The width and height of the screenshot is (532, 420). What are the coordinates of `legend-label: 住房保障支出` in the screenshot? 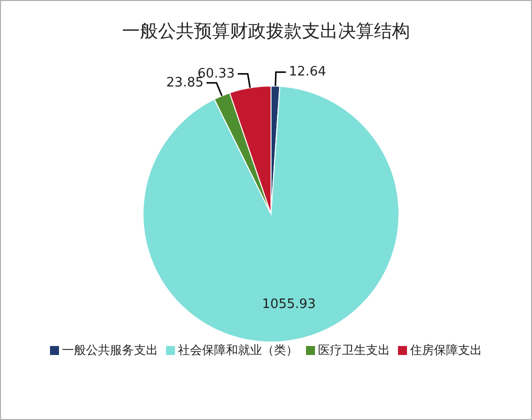 It's located at (445, 350).